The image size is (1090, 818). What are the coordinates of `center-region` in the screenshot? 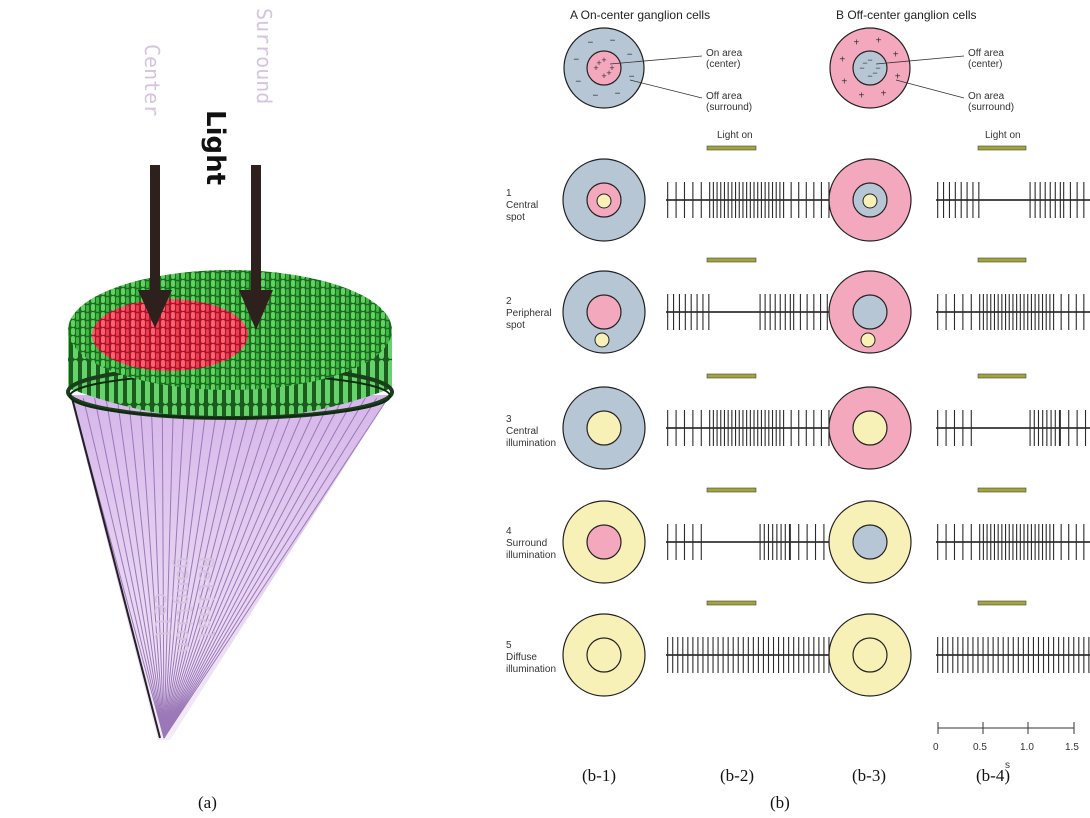 It's located at (170, 335).